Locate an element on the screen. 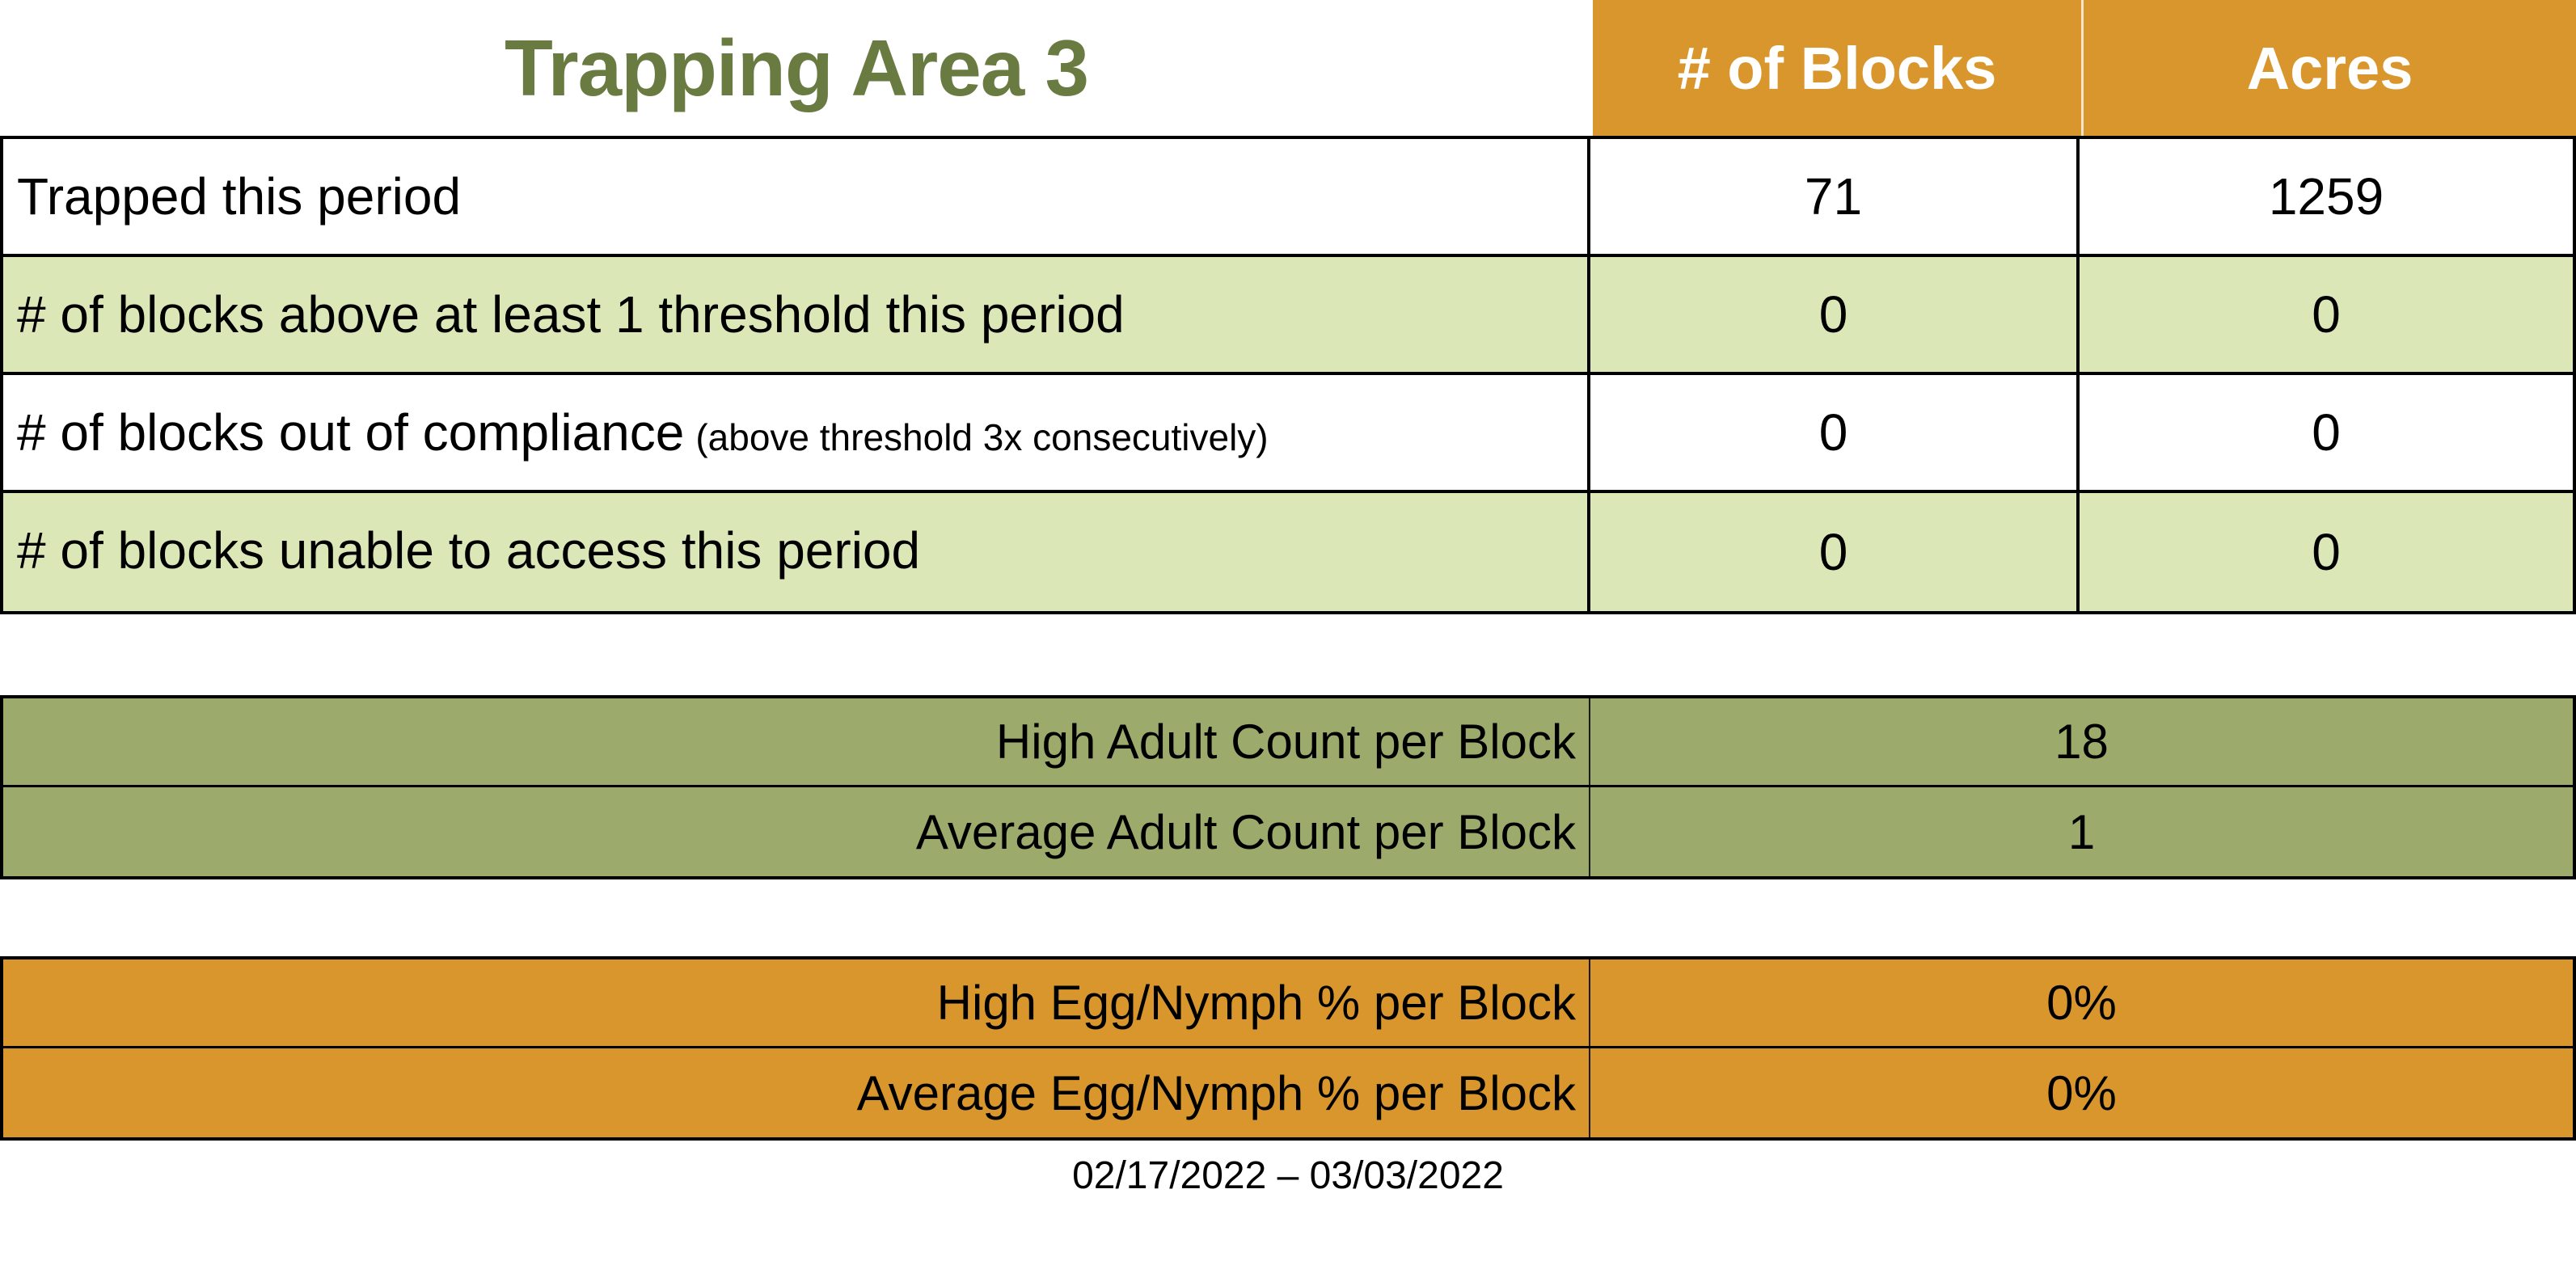 The image size is (2576, 1282). table-row: Average Adult Count per Block 1 is located at coordinates (1288, 832).